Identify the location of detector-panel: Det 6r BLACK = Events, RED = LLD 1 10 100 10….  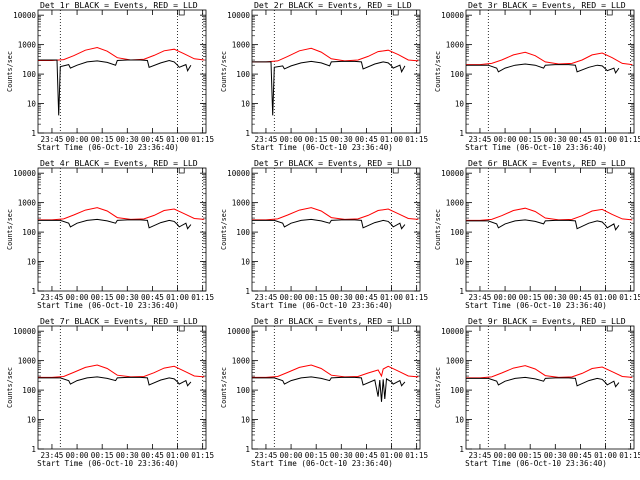
(537, 234).